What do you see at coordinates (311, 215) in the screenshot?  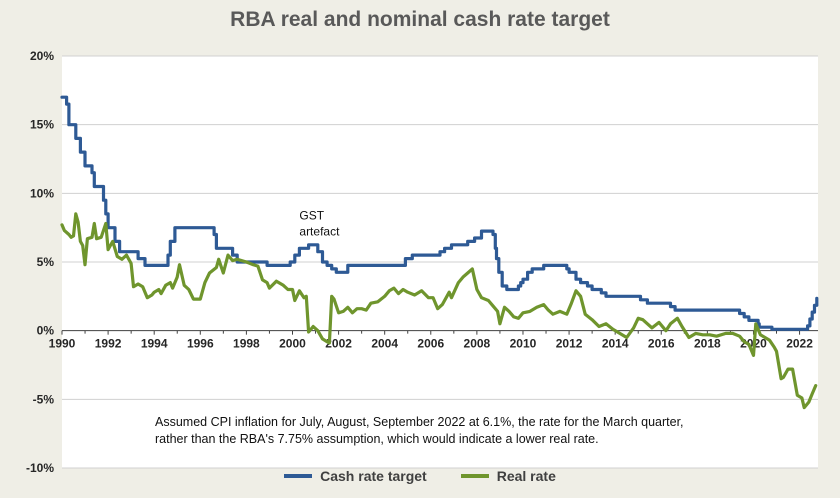 I see `annotation-gst-artefact: GST` at bounding box center [311, 215].